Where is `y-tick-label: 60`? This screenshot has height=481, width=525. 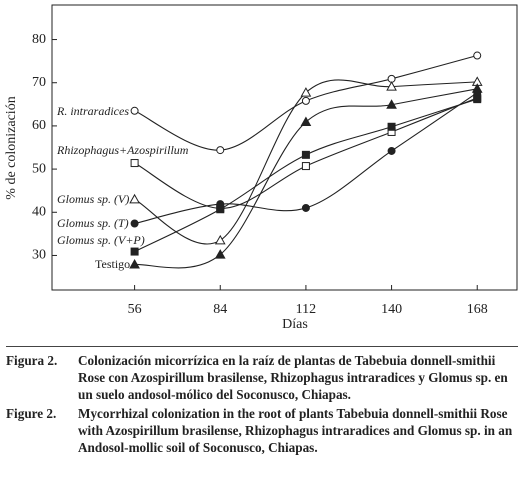
y-tick-label: 60 is located at coordinates (39, 125).